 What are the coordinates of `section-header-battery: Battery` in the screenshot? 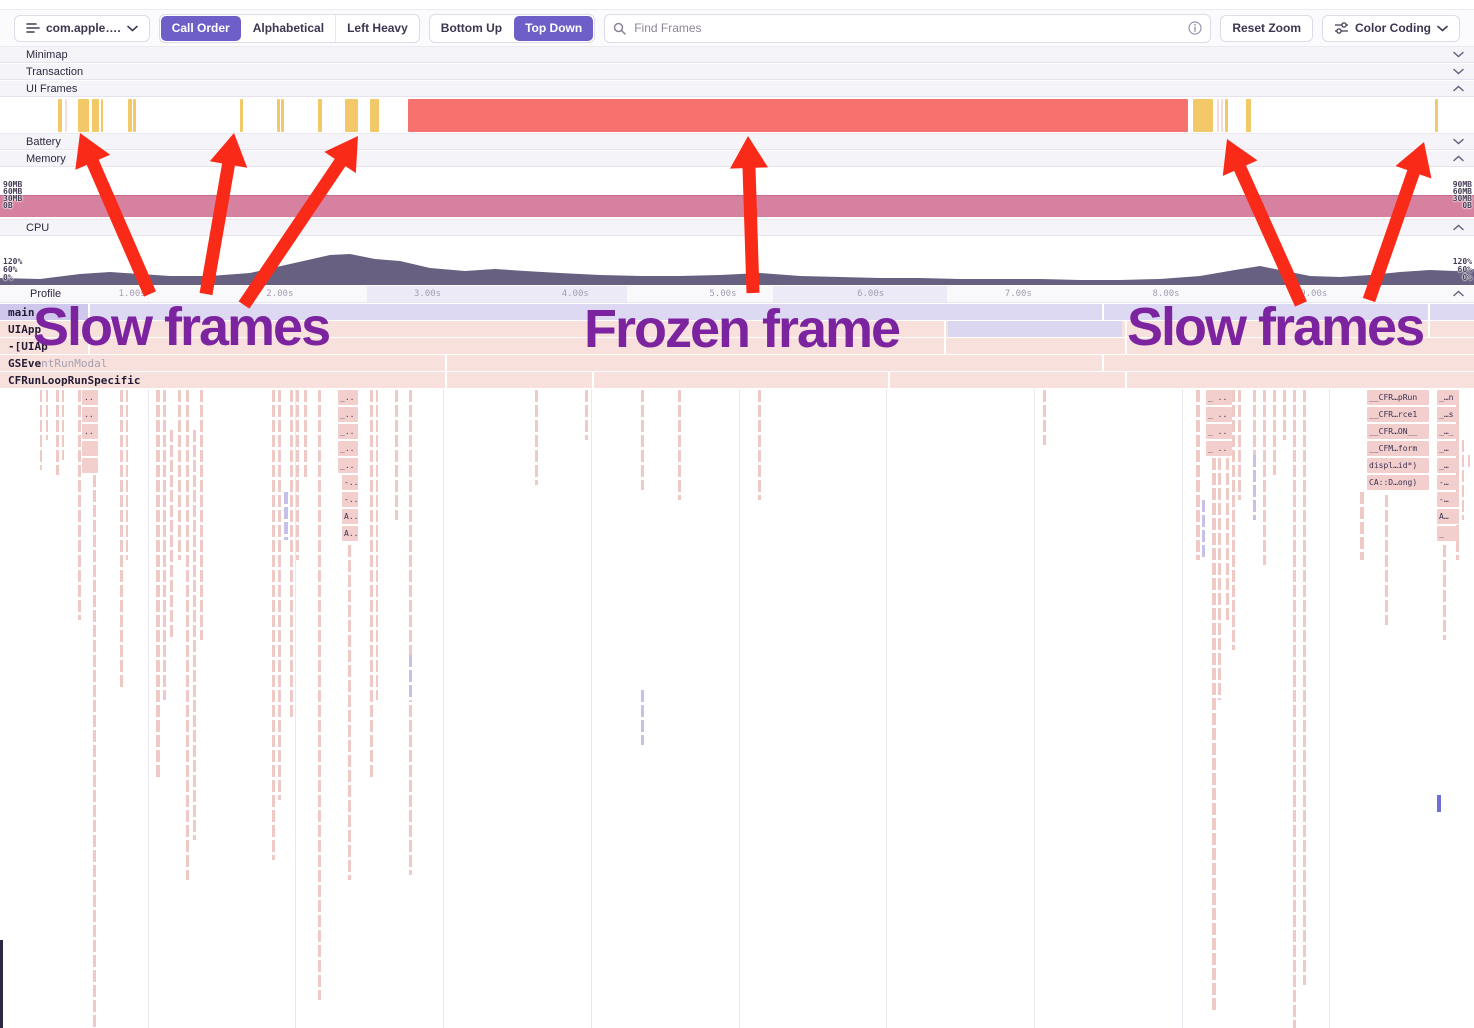 It's located at (737, 142).